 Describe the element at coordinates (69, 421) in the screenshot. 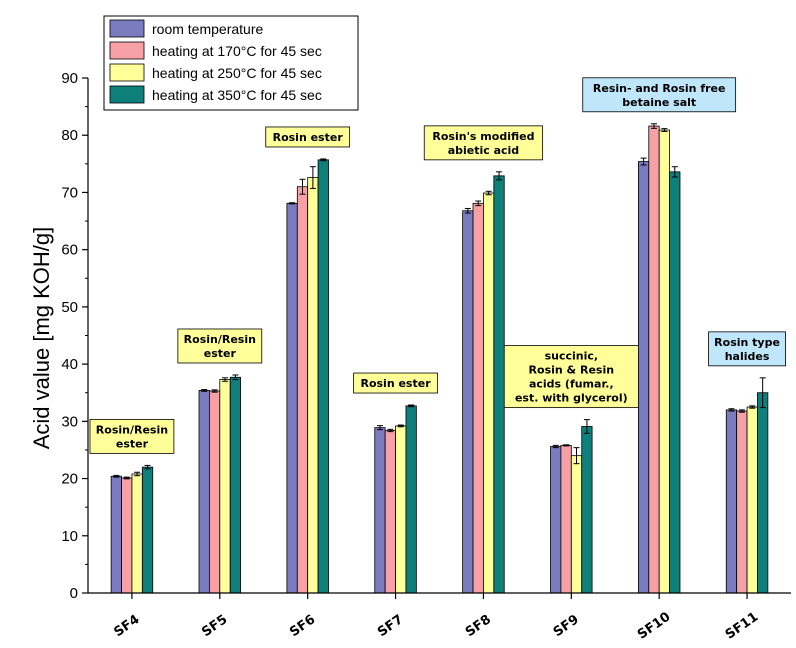

I see `y-tick-label-30: 30` at that location.